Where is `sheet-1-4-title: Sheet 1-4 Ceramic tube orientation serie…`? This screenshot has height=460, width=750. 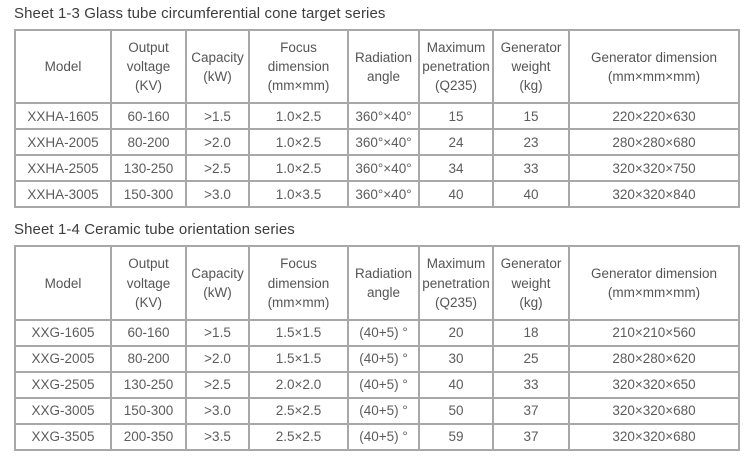
sheet-1-4-title: Sheet 1-4 Ceramic tube orientation serie… is located at coordinates (154, 230).